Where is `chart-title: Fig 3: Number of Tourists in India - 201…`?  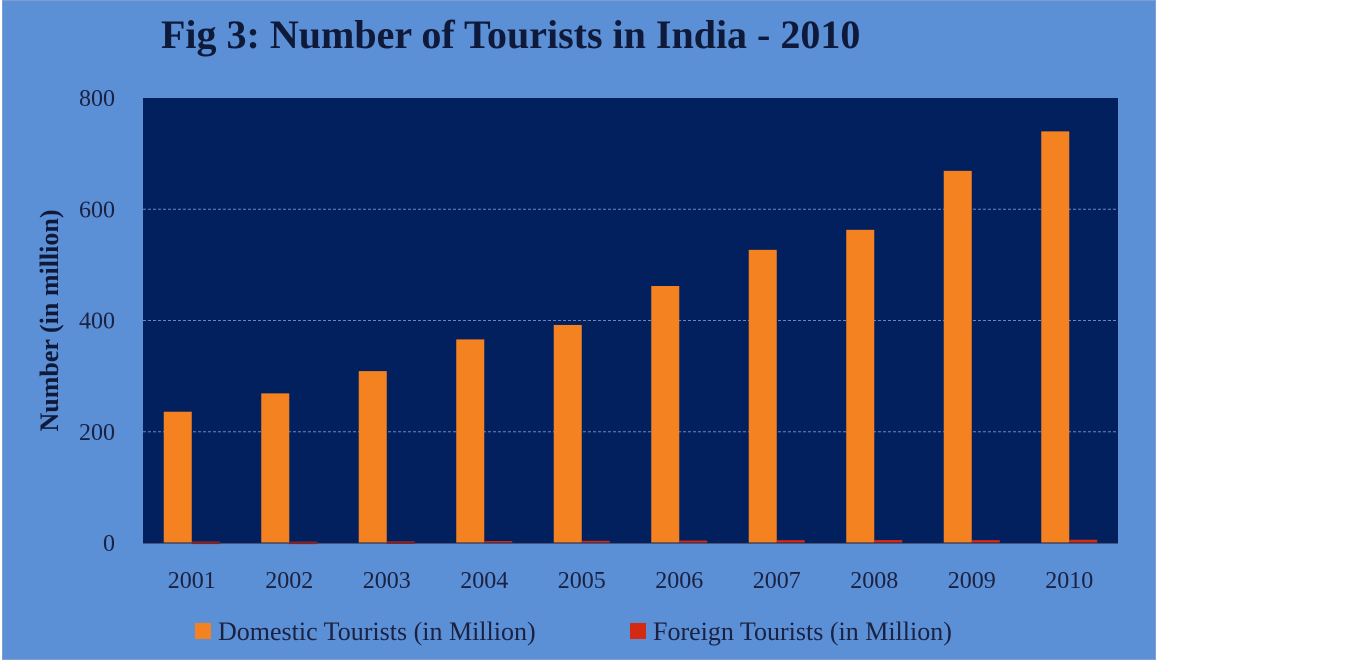
chart-title: Fig 3: Number of Tourists in India - 201… is located at coordinates (511, 34).